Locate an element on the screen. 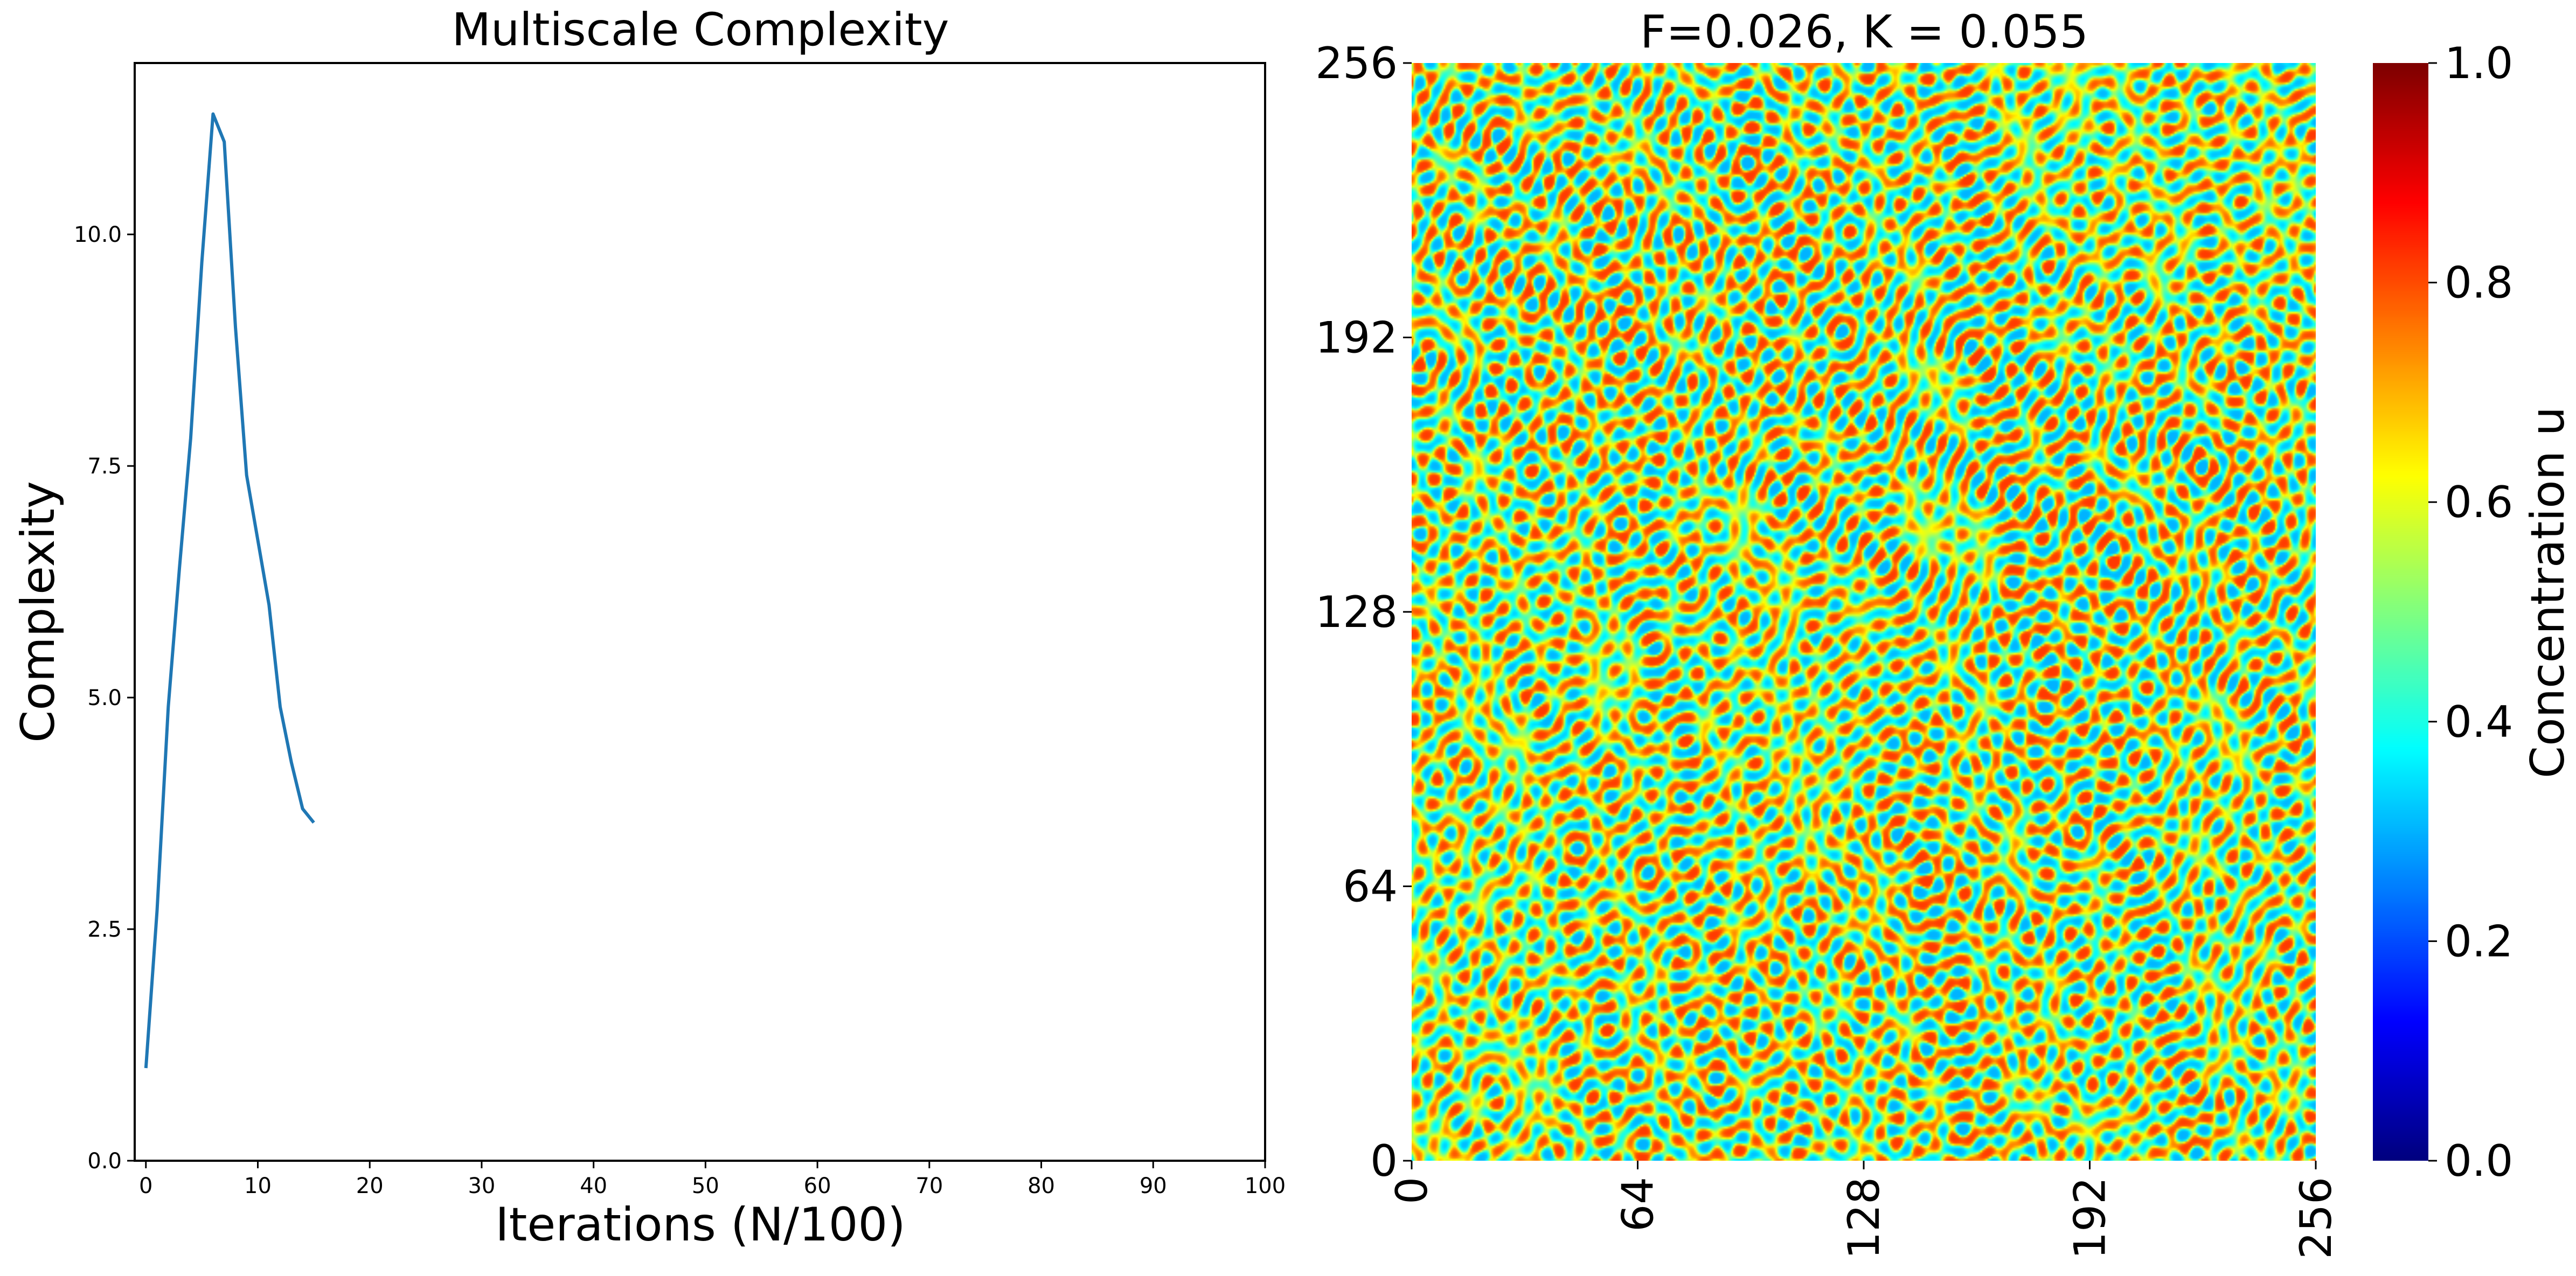 Image resolution: width=2576 pixels, height=1276 pixels. heatmap-y-ticks: 0 64 128 192 256 is located at coordinates (1363, 612).